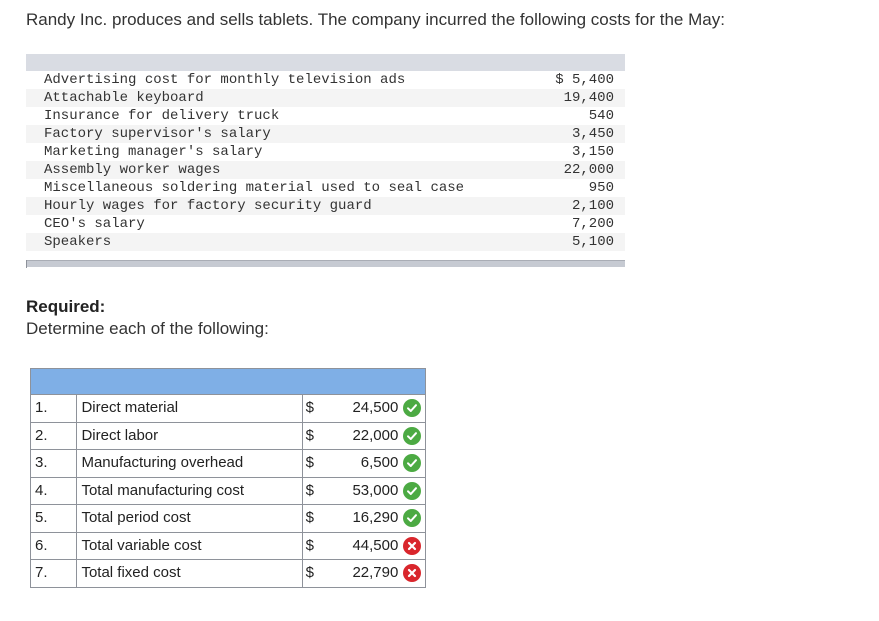 Image resolution: width=879 pixels, height=621 pixels. I want to click on cost-row: CEO's salary 7,200, so click(325, 224).